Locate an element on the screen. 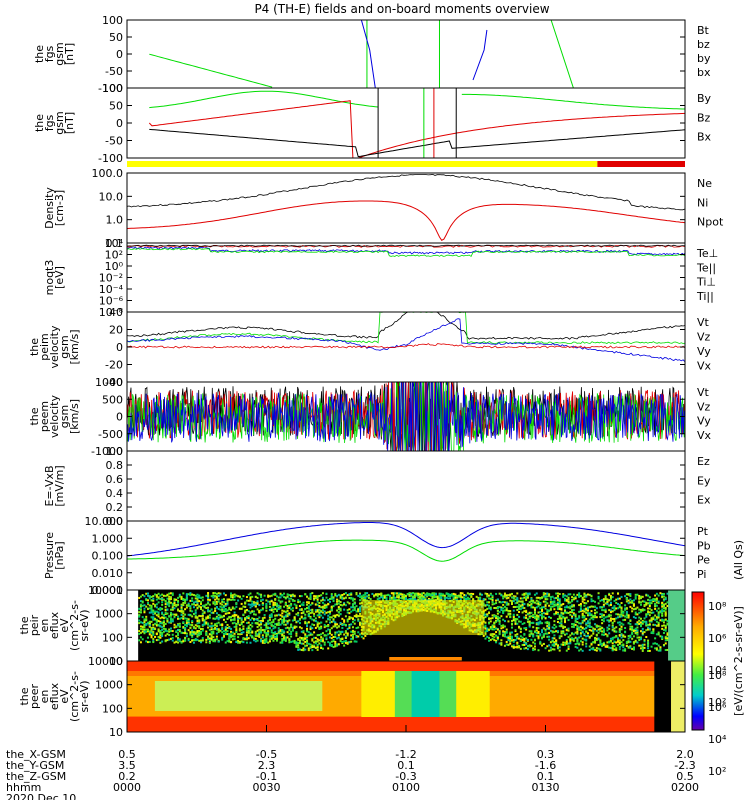  panel-temp-ylabel: moqt3[eV] is located at coordinates (54, 278).